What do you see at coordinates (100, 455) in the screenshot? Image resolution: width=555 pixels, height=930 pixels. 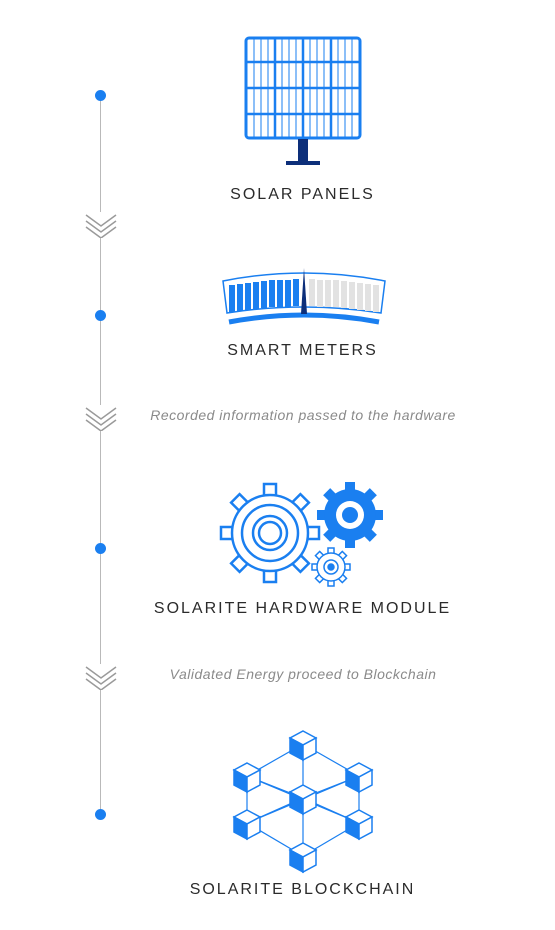 I see `timeline-line` at bounding box center [100, 455].